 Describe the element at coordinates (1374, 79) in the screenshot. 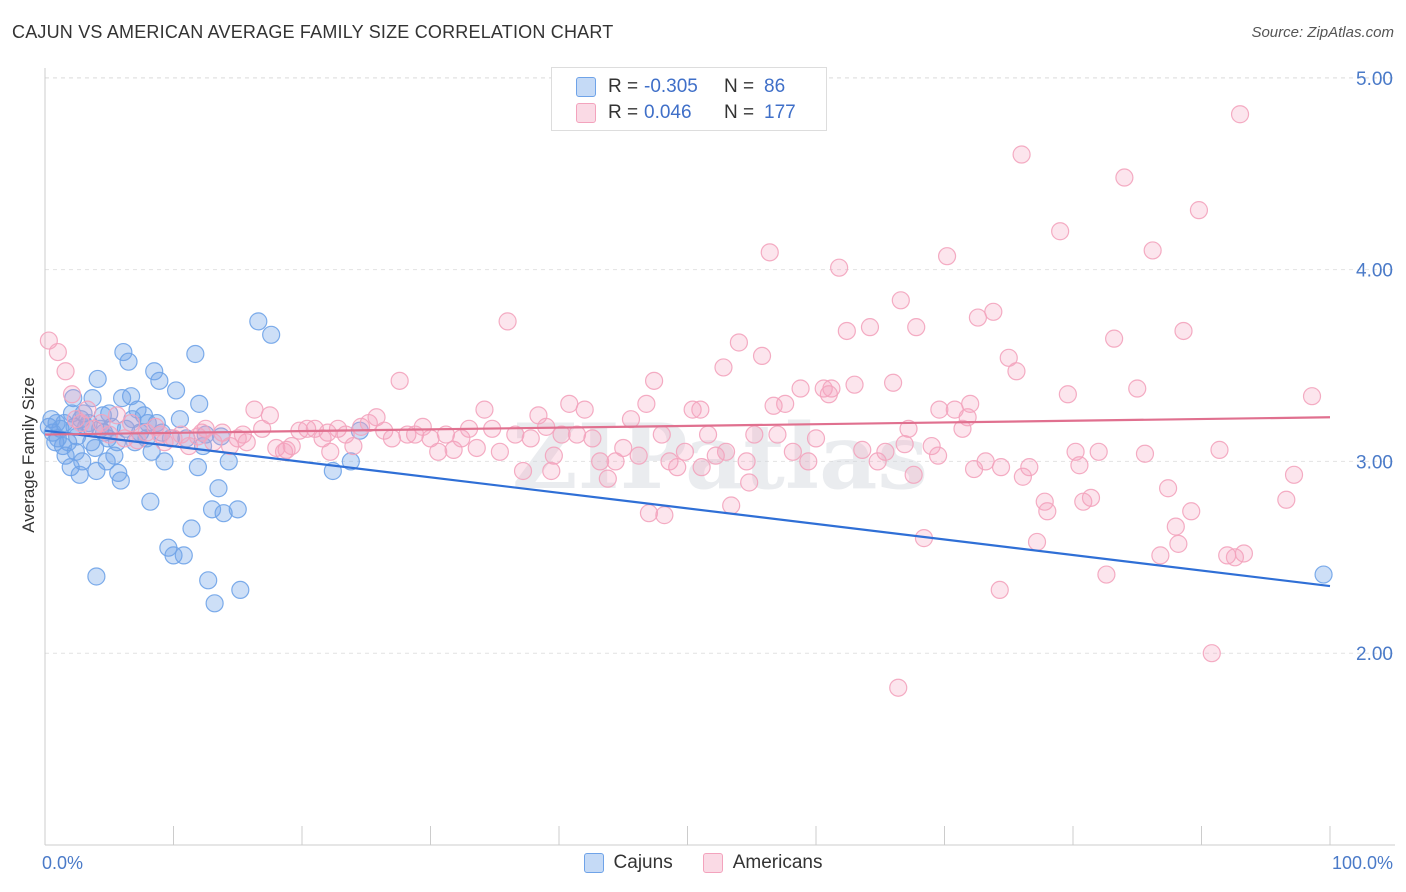

I see `y-tick-label: 5.00` at that location.